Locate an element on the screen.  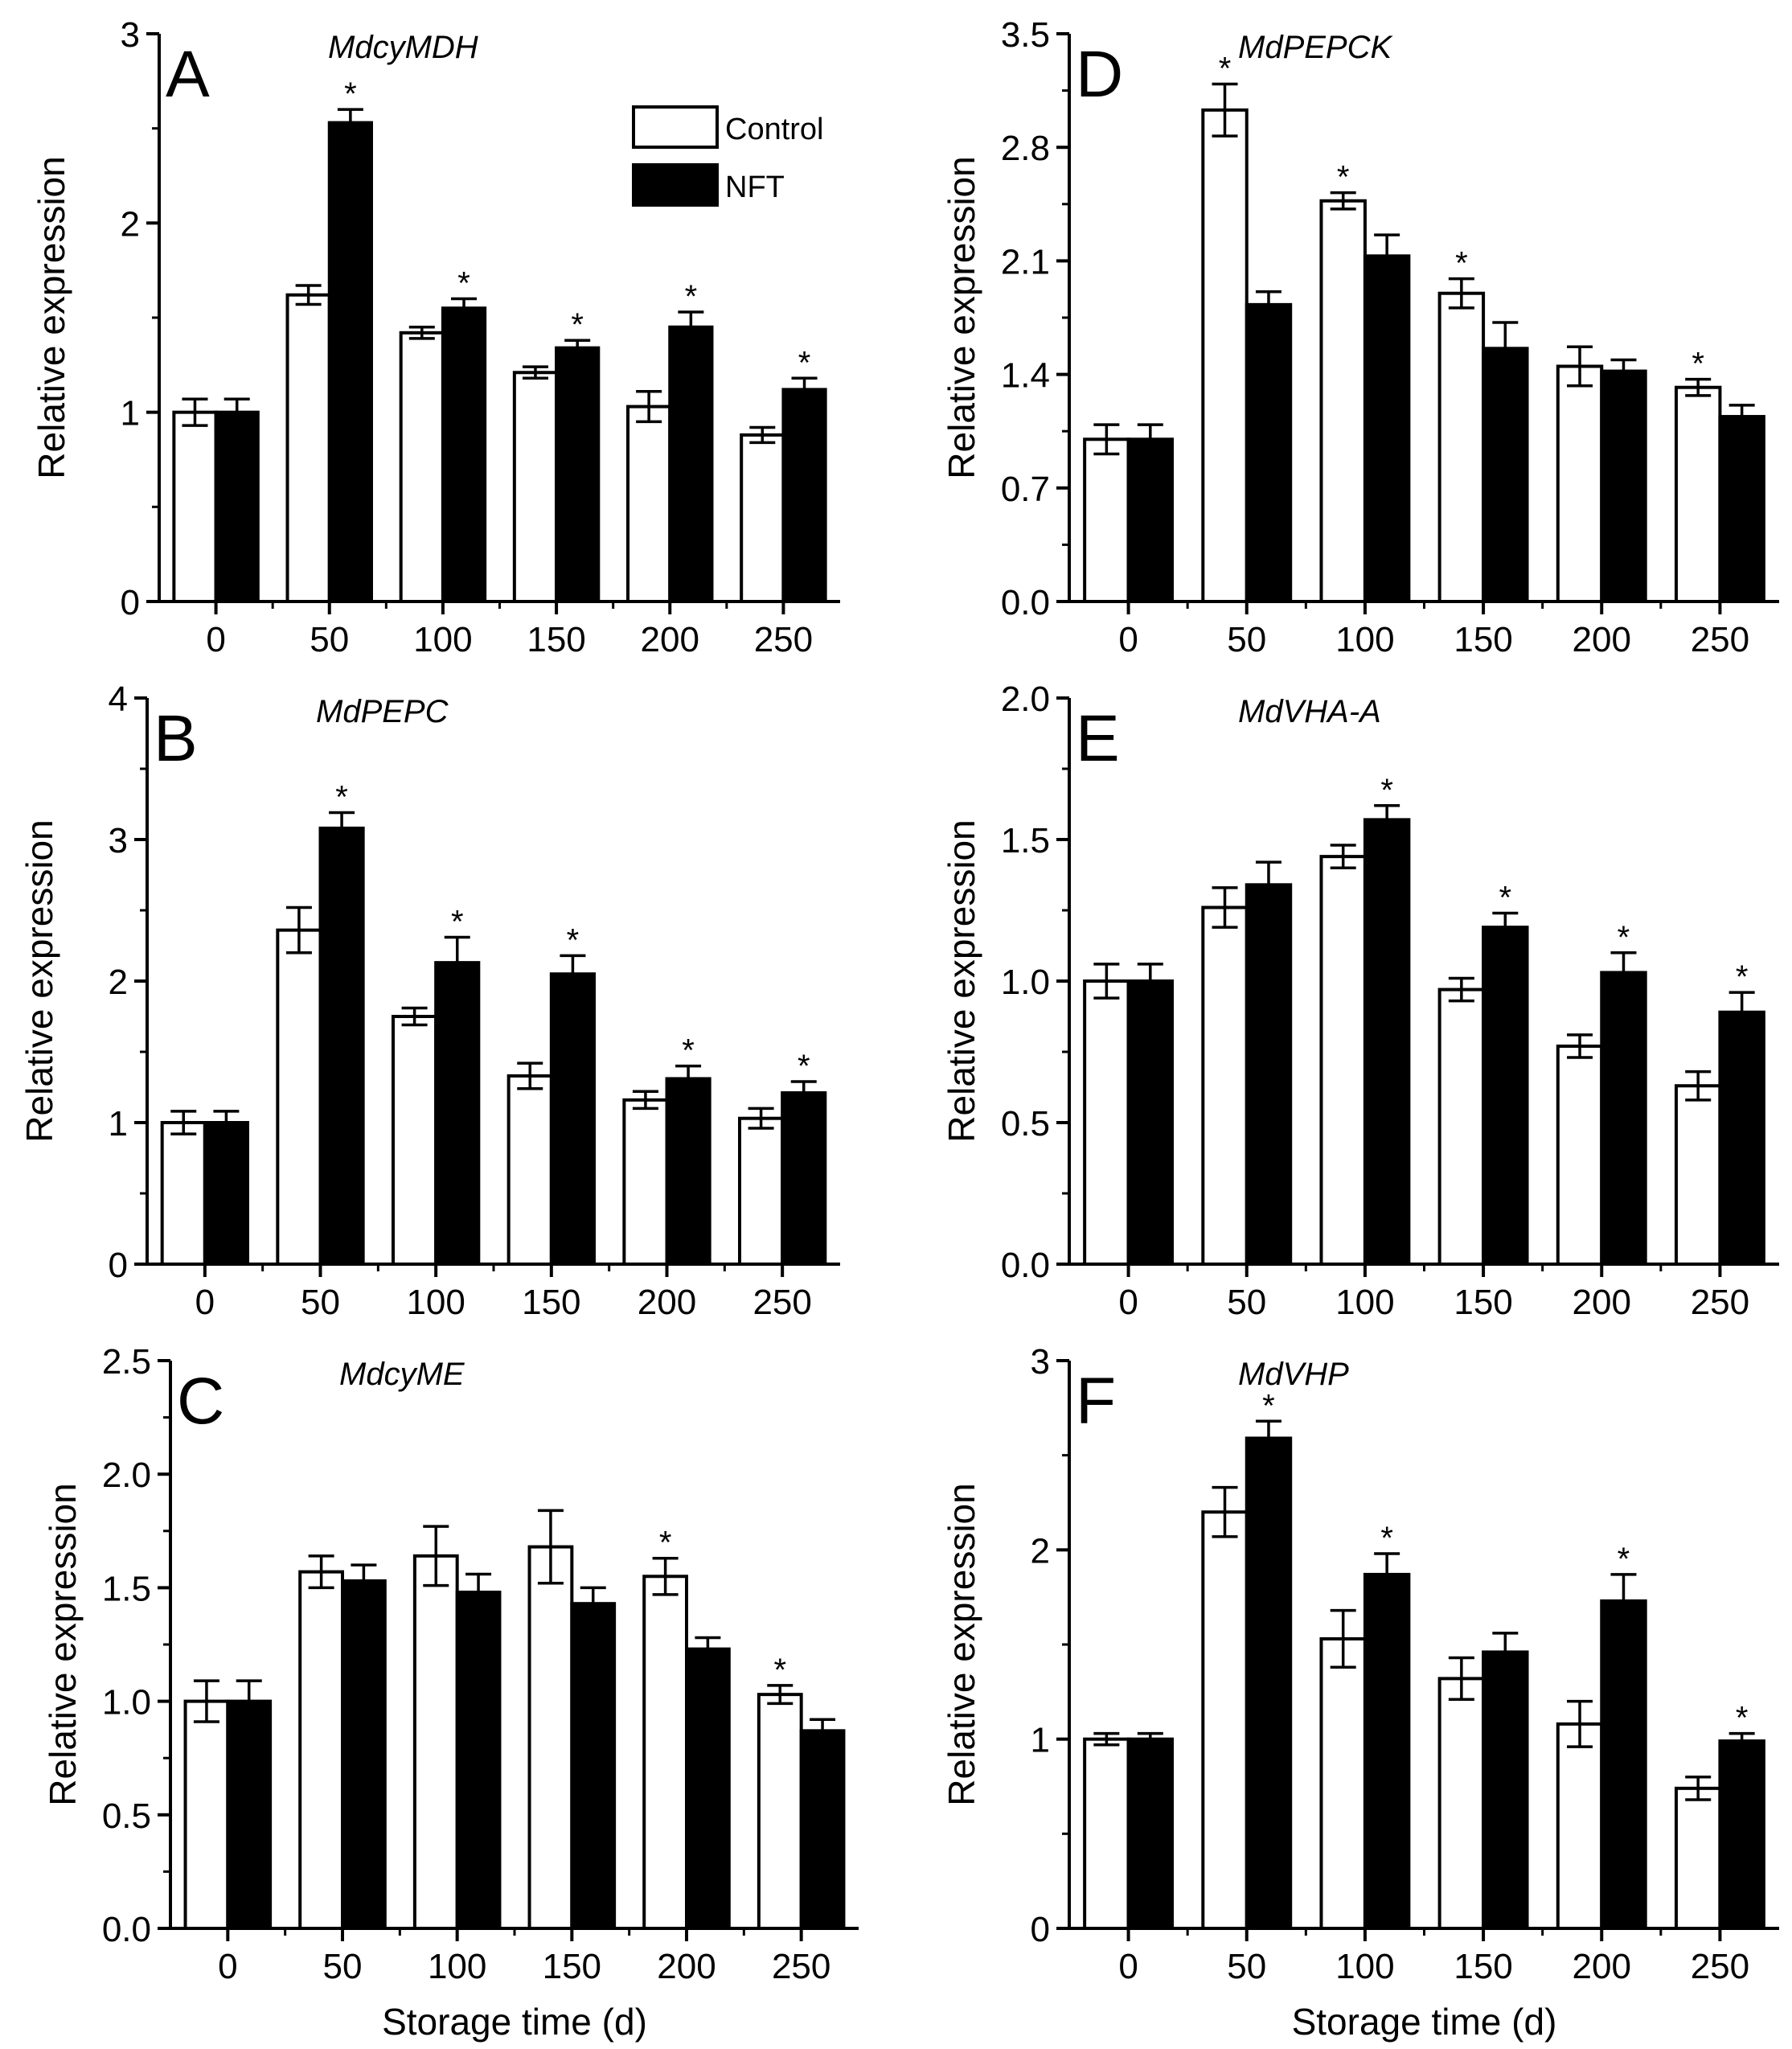
gene-name: MdcyME is located at coordinates (402, 1374).